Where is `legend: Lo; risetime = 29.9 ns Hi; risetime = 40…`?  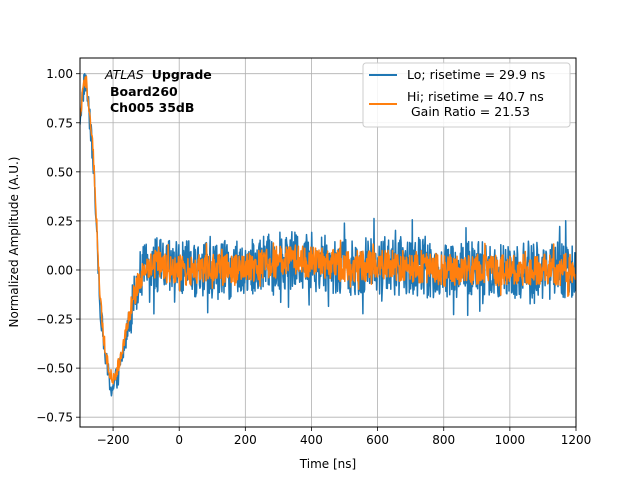
legend: Lo; risetime = 29.9 ns Hi; risetime = 40… is located at coordinates (466, 95).